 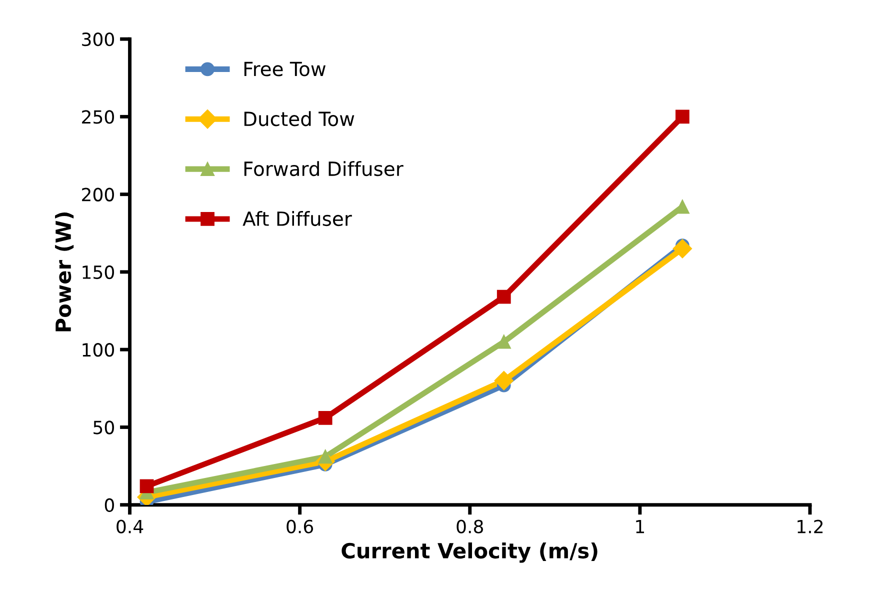 What do you see at coordinates (285, 69) in the screenshot?
I see `legend-label: Free Tow` at bounding box center [285, 69].